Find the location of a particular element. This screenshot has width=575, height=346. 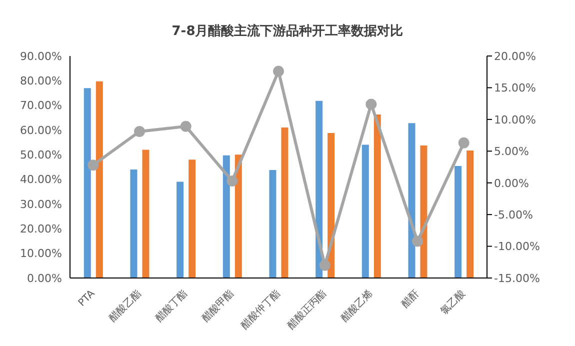

chart-title: 7-8月醋酸主流下游品种开工率数据对比 is located at coordinates (287, 31).